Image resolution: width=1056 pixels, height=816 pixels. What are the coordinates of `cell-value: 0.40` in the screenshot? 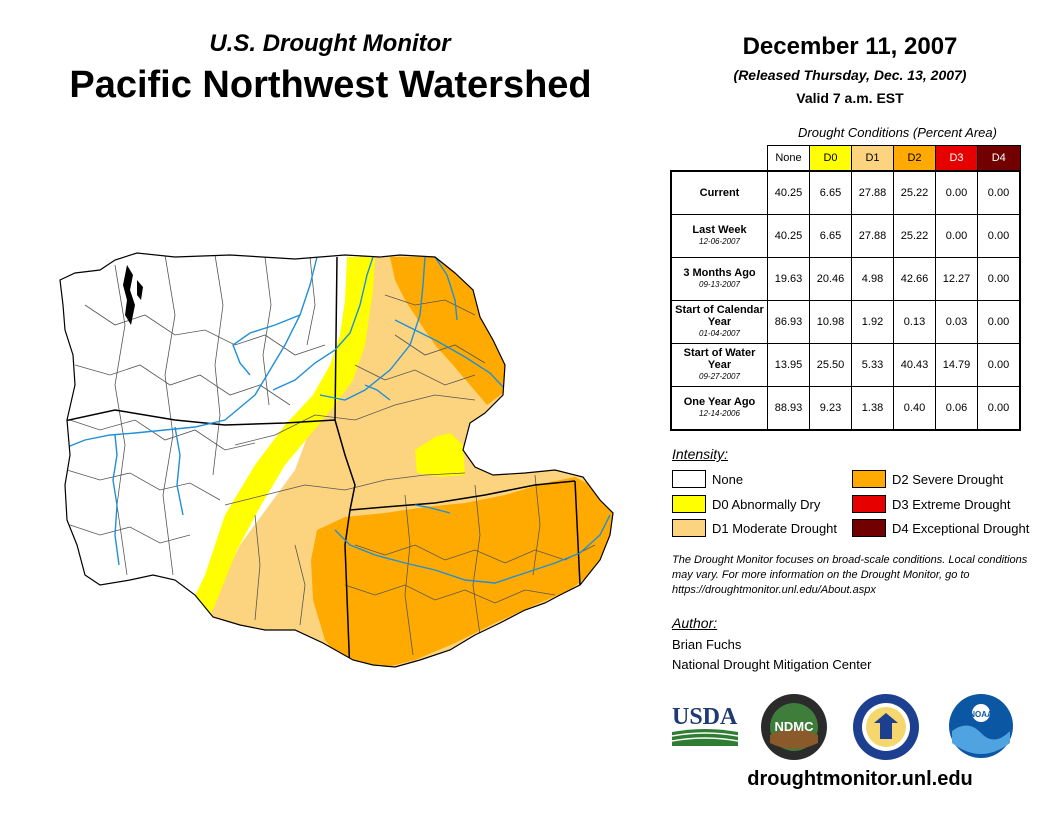 It's located at (914, 408).